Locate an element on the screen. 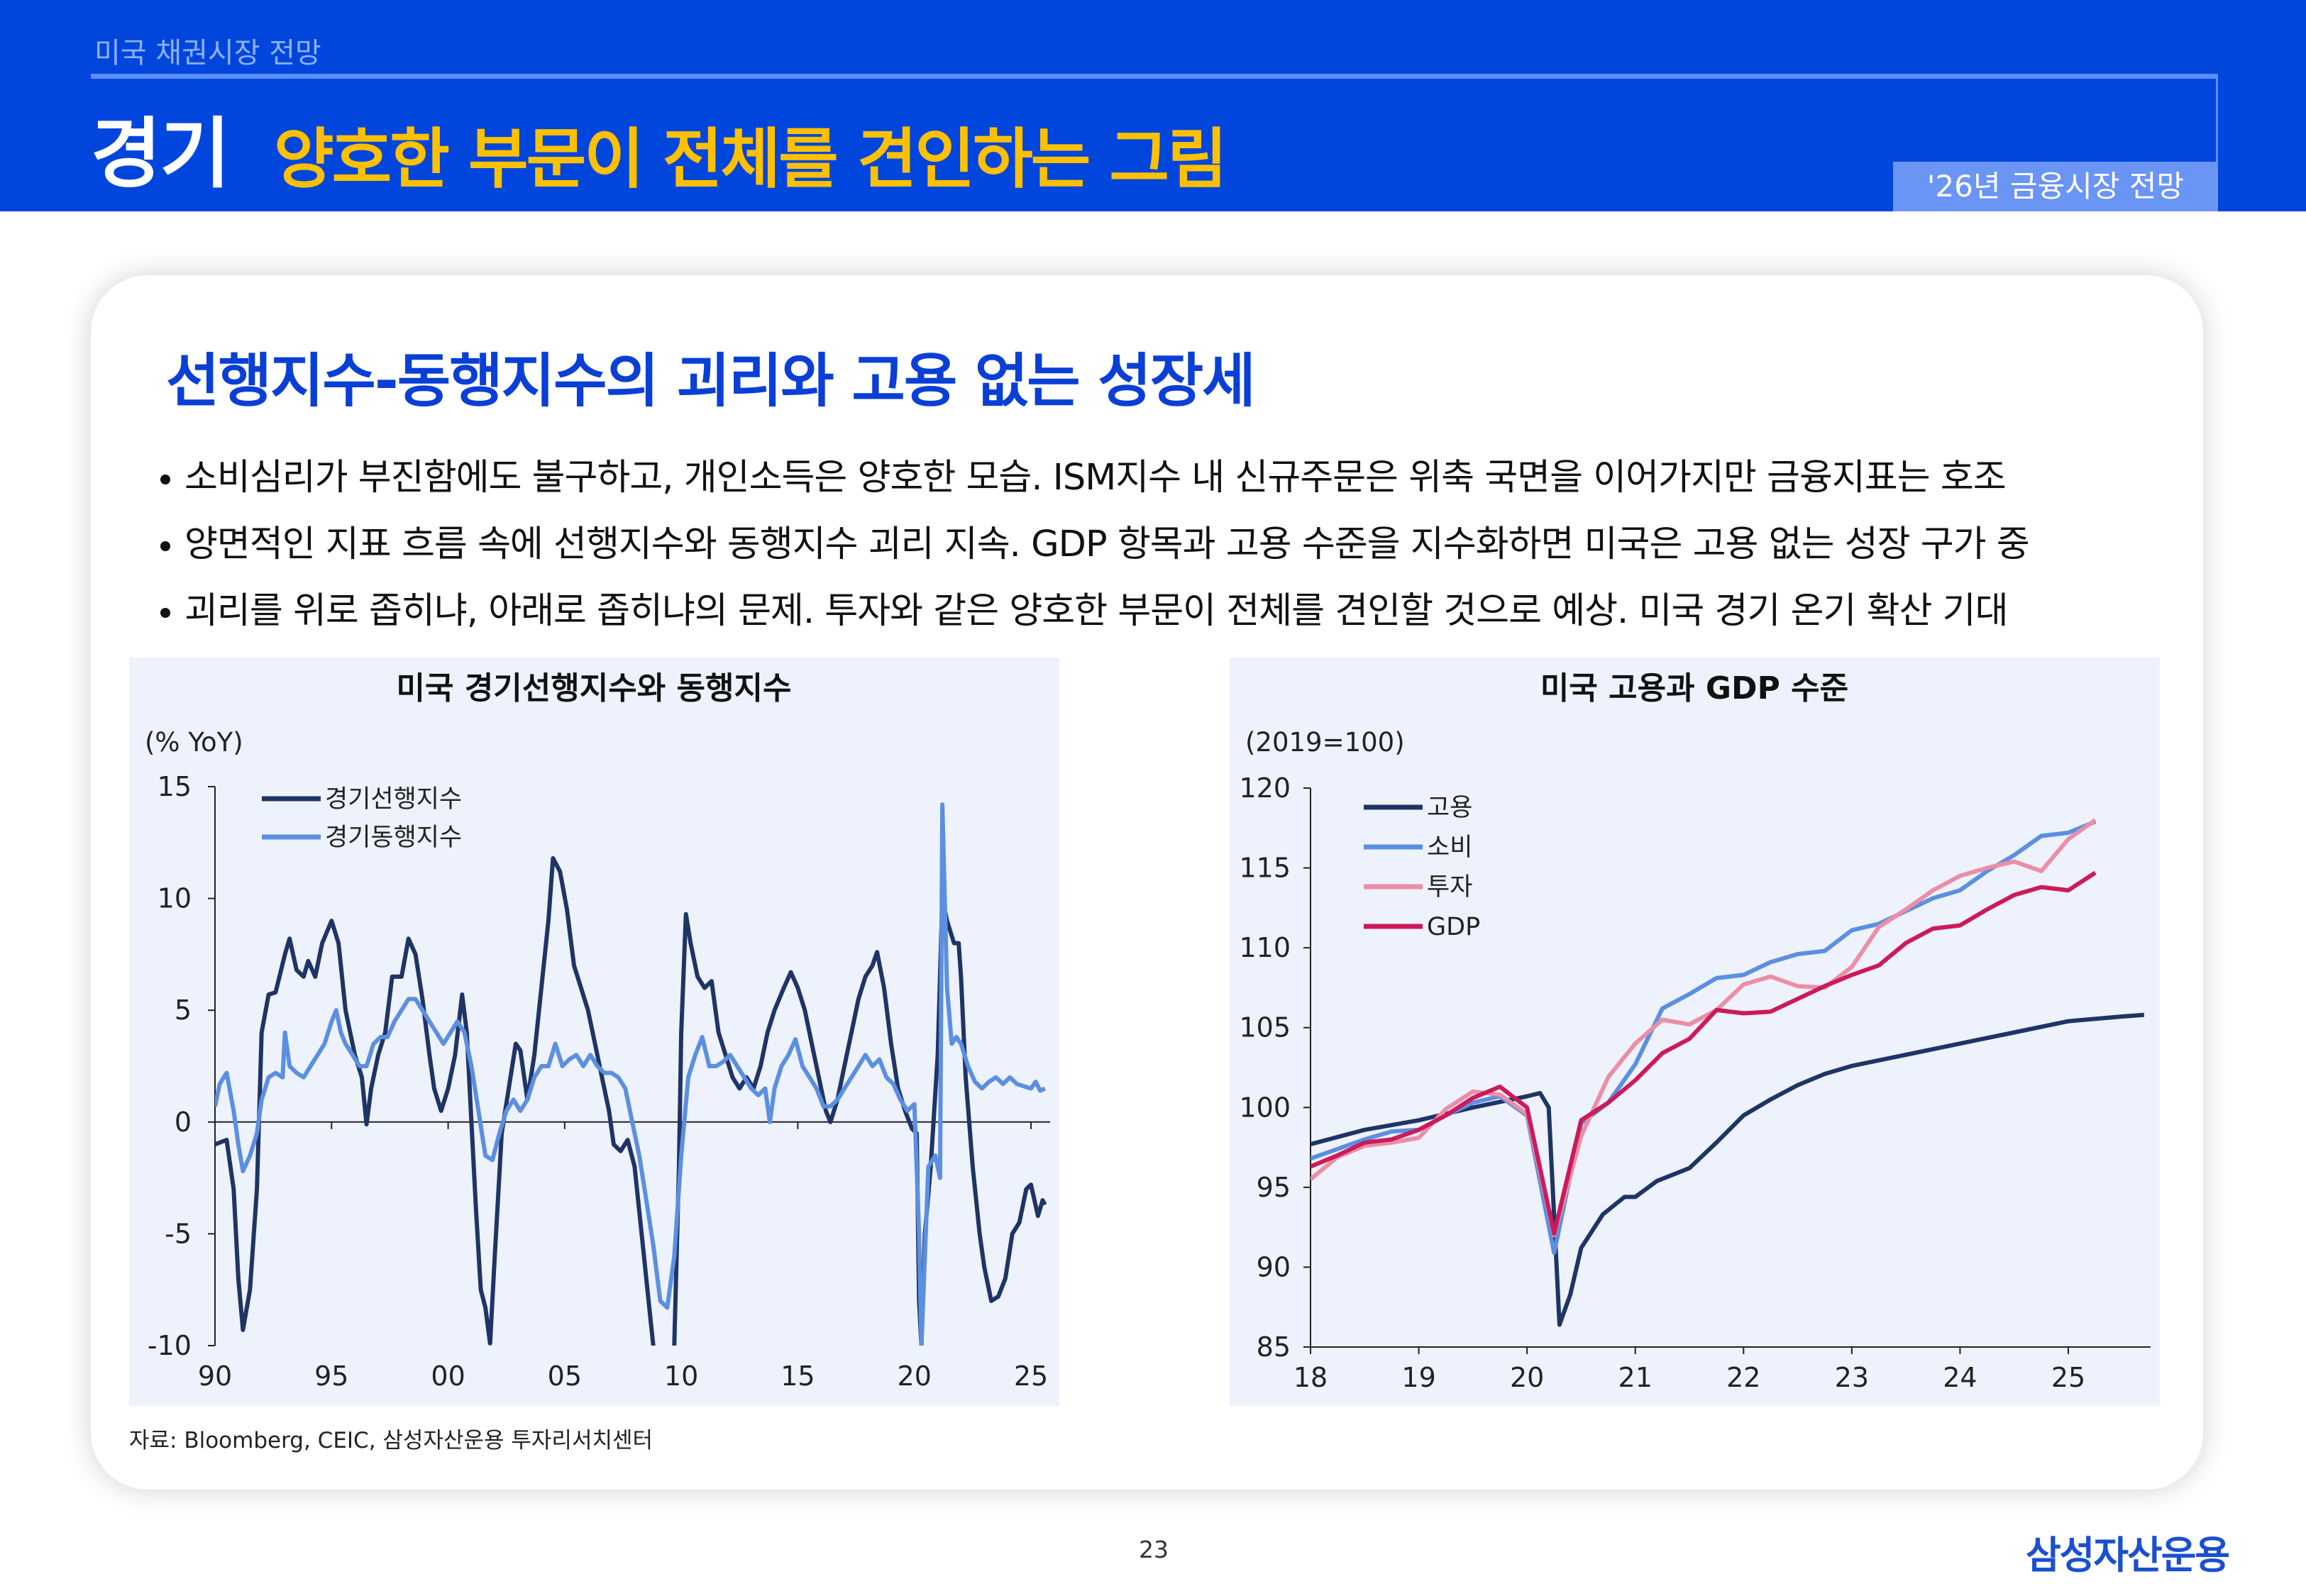  y-tick-label: 105 is located at coordinates (1265, 1027).